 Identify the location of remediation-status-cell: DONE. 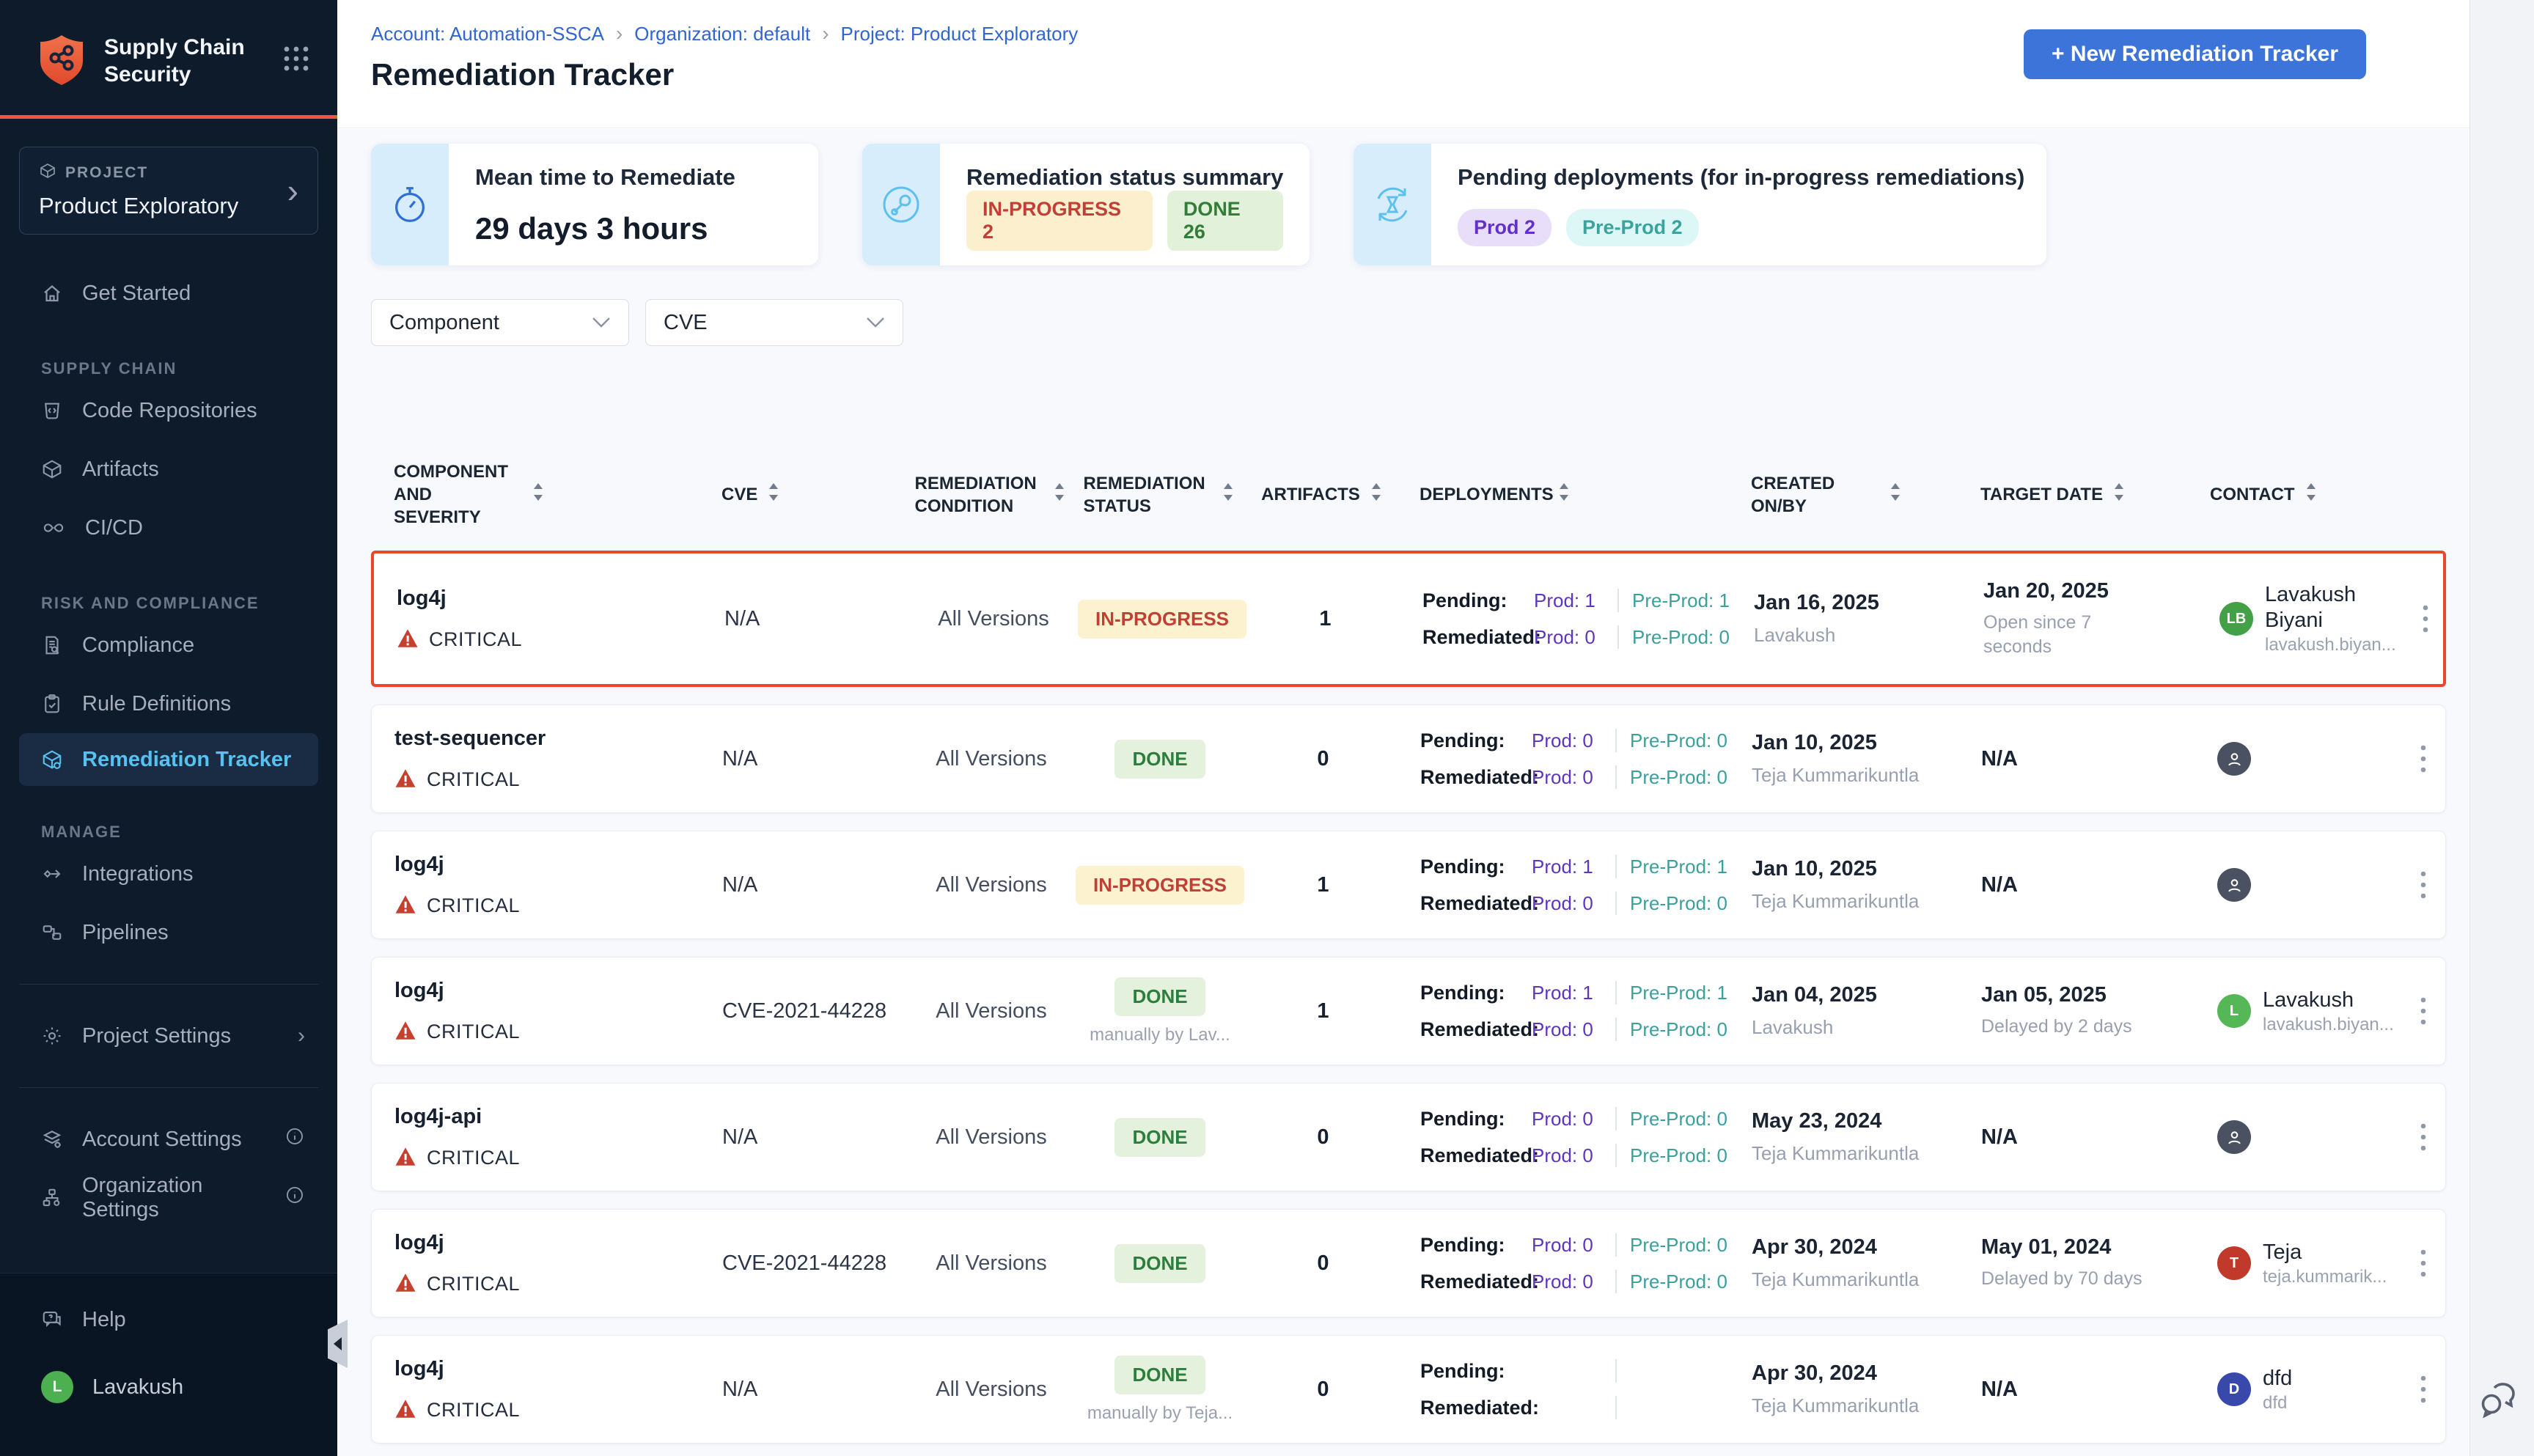
(1160, 759).